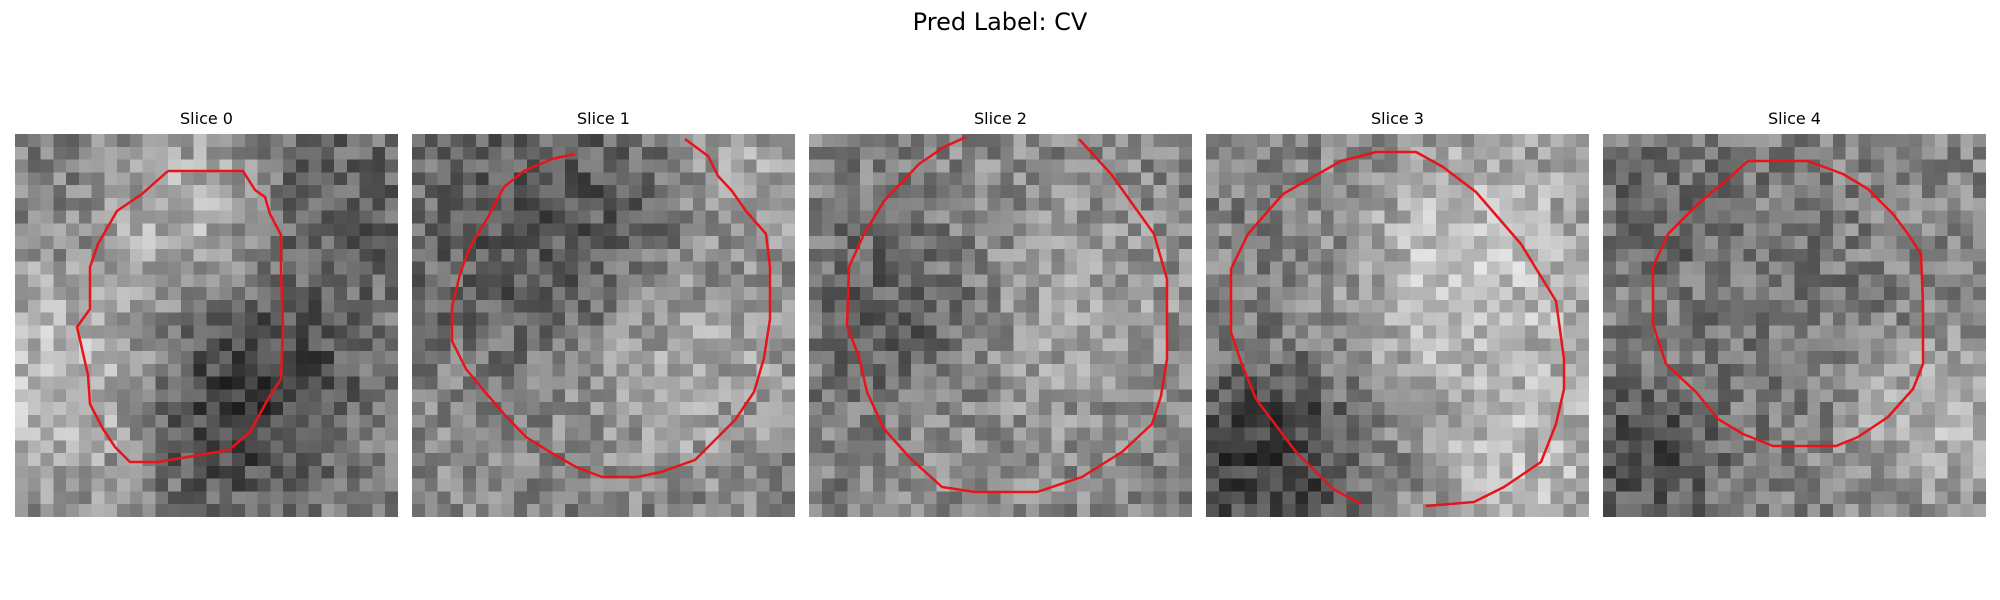 The width and height of the screenshot is (2000, 600). I want to click on slice-4-image, so click(1794, 325).